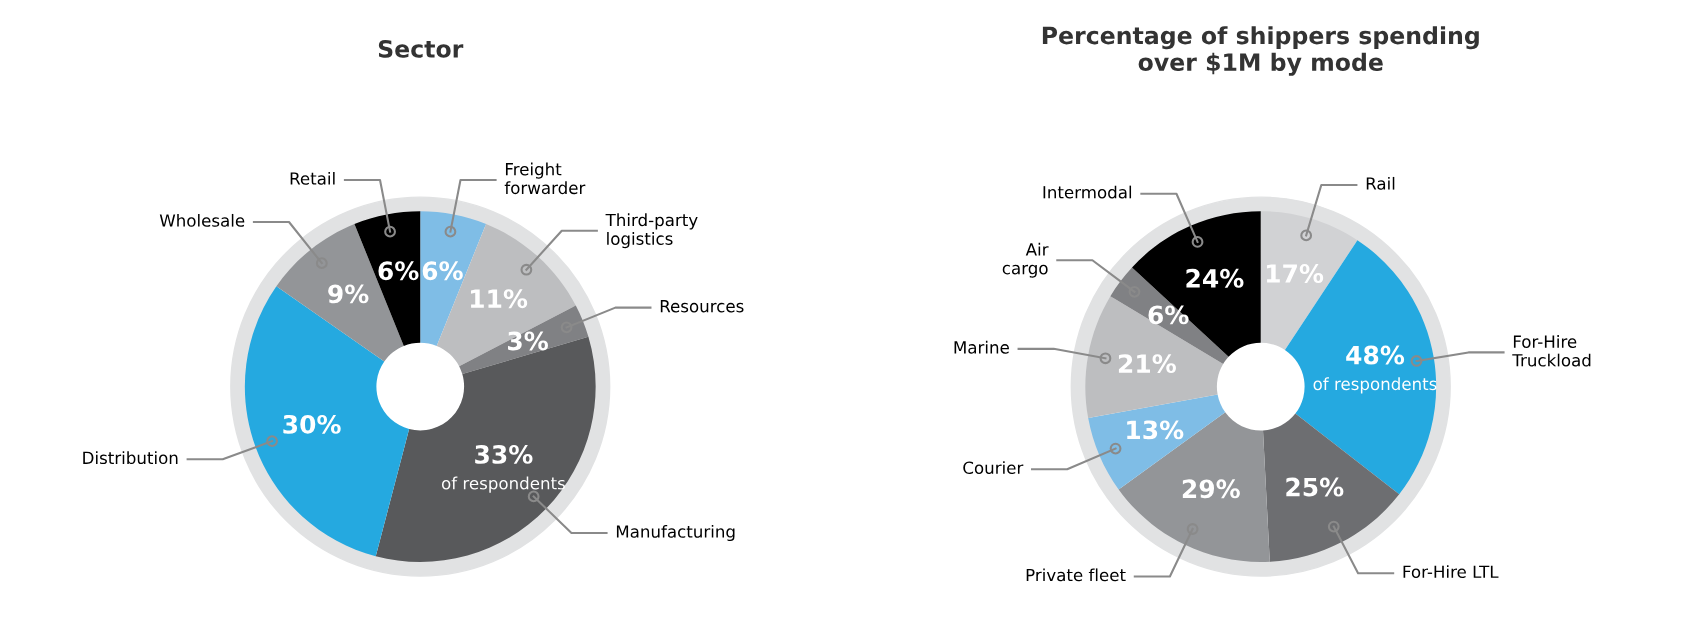 The width and height of the screenshot is (1681, 637). I want to click on text: of respondents, so click(503, 484).